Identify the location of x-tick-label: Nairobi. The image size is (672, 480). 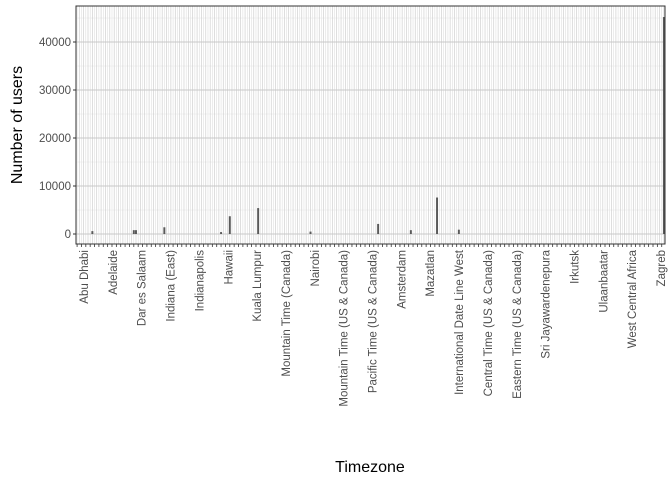
(316, 268).